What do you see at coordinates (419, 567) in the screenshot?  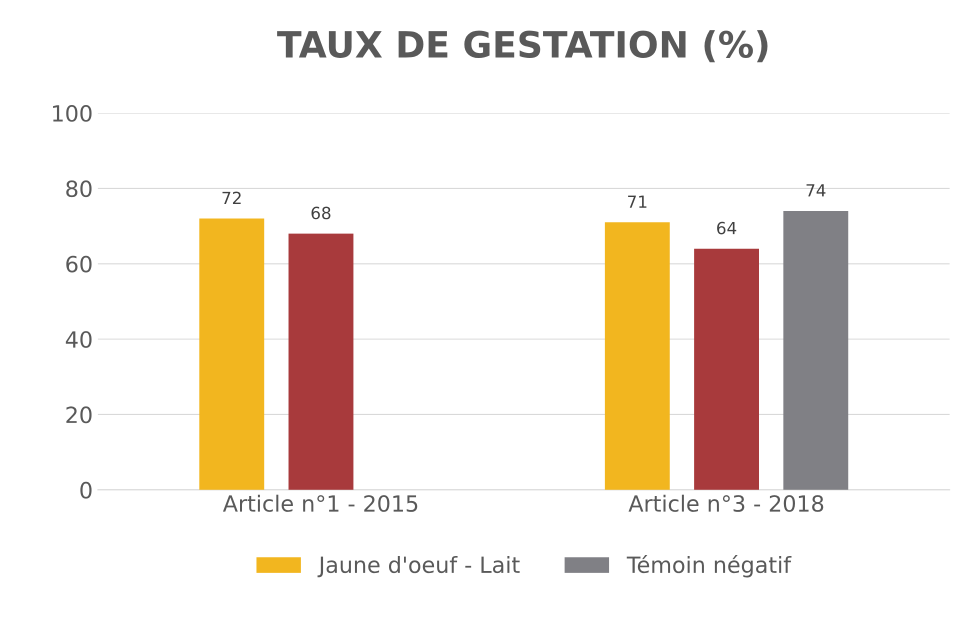 I see `legend-label: Jaune d'oeuf - Lait` at bounding box center [419, 567].